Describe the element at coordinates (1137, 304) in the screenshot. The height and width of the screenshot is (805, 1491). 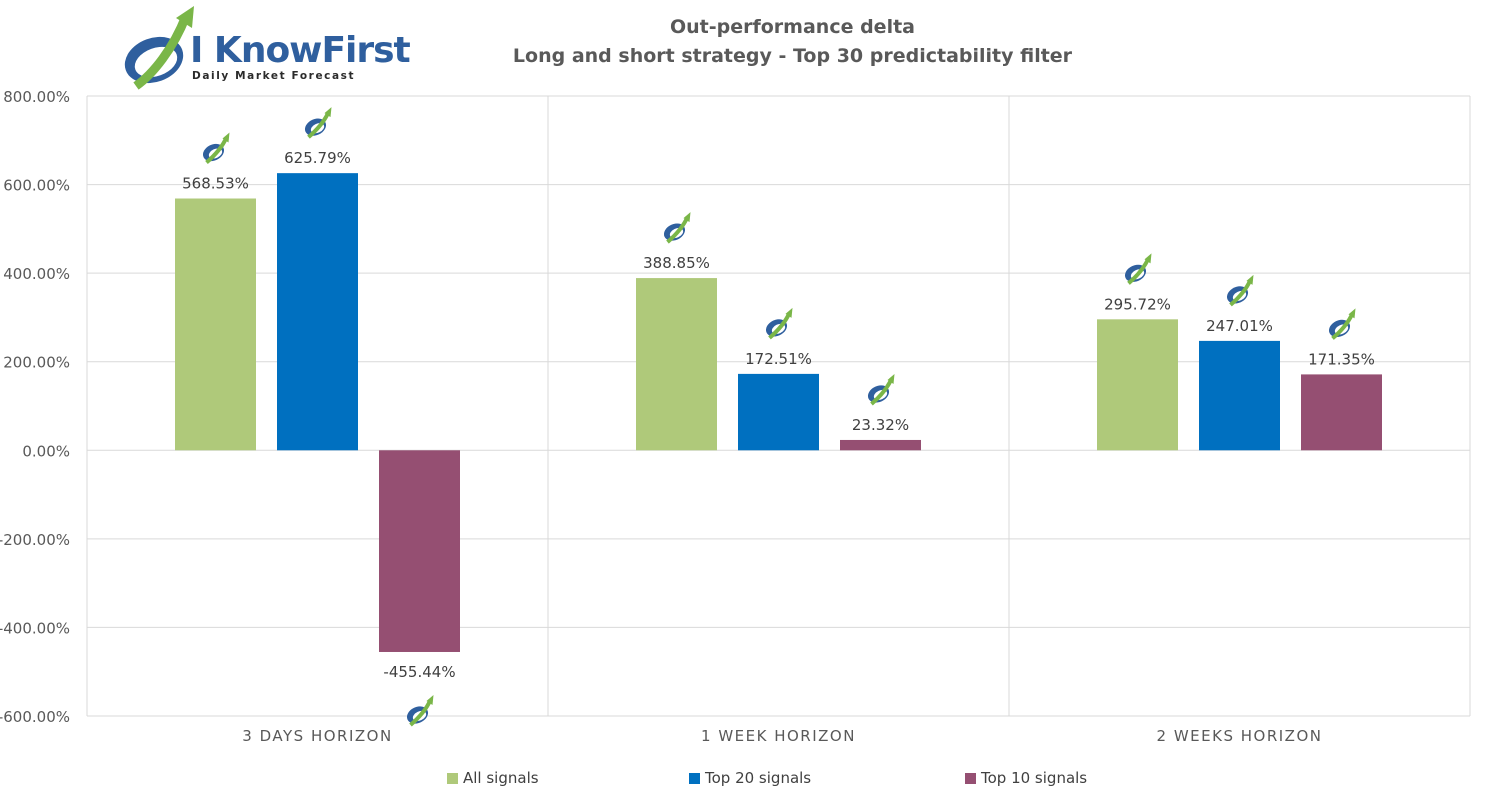
I see `data-label: 295.72%` at that location.